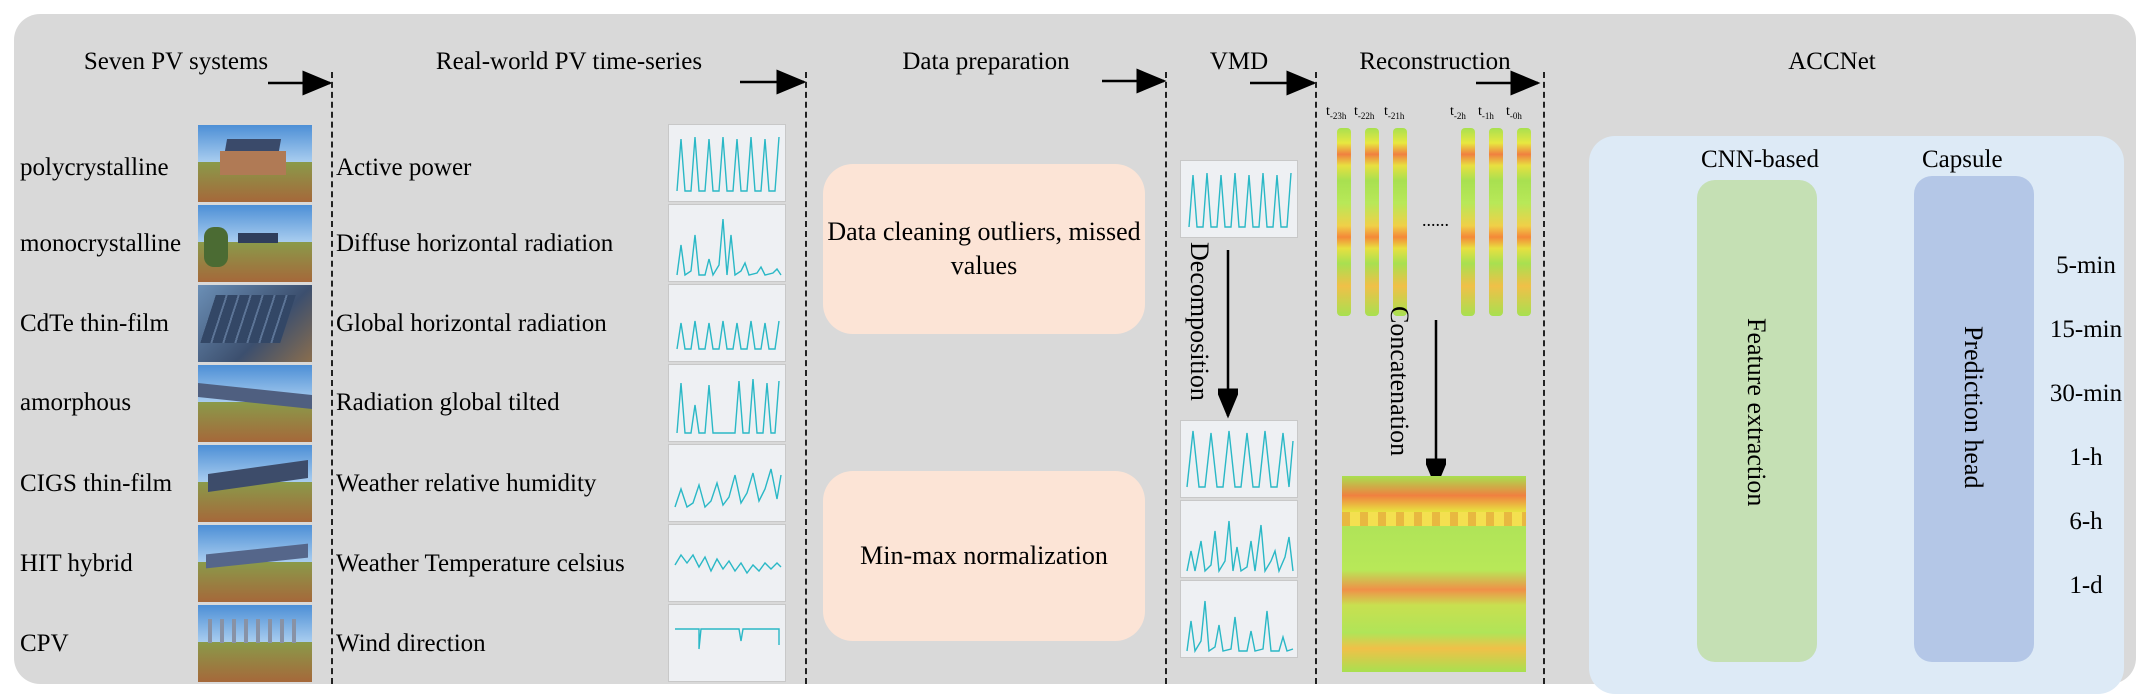 This screenshot has width=2150, height=698. I want to click on header-reconstruction: Reconstruction, so click(1435, 61).